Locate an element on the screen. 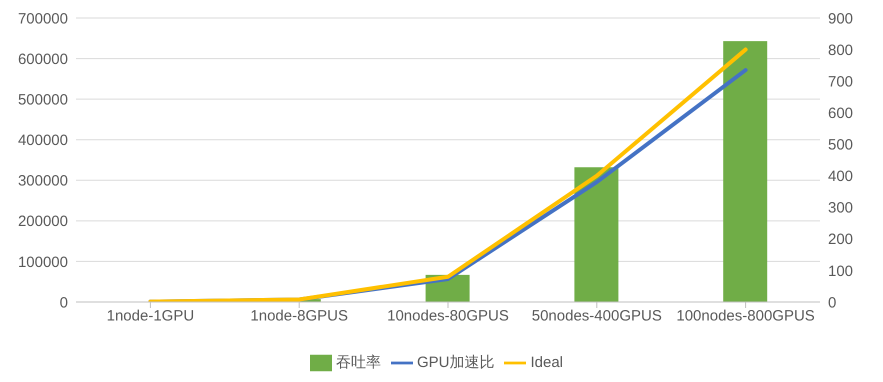  y2-tick-label: 500 is located at coordinates (841, 145).